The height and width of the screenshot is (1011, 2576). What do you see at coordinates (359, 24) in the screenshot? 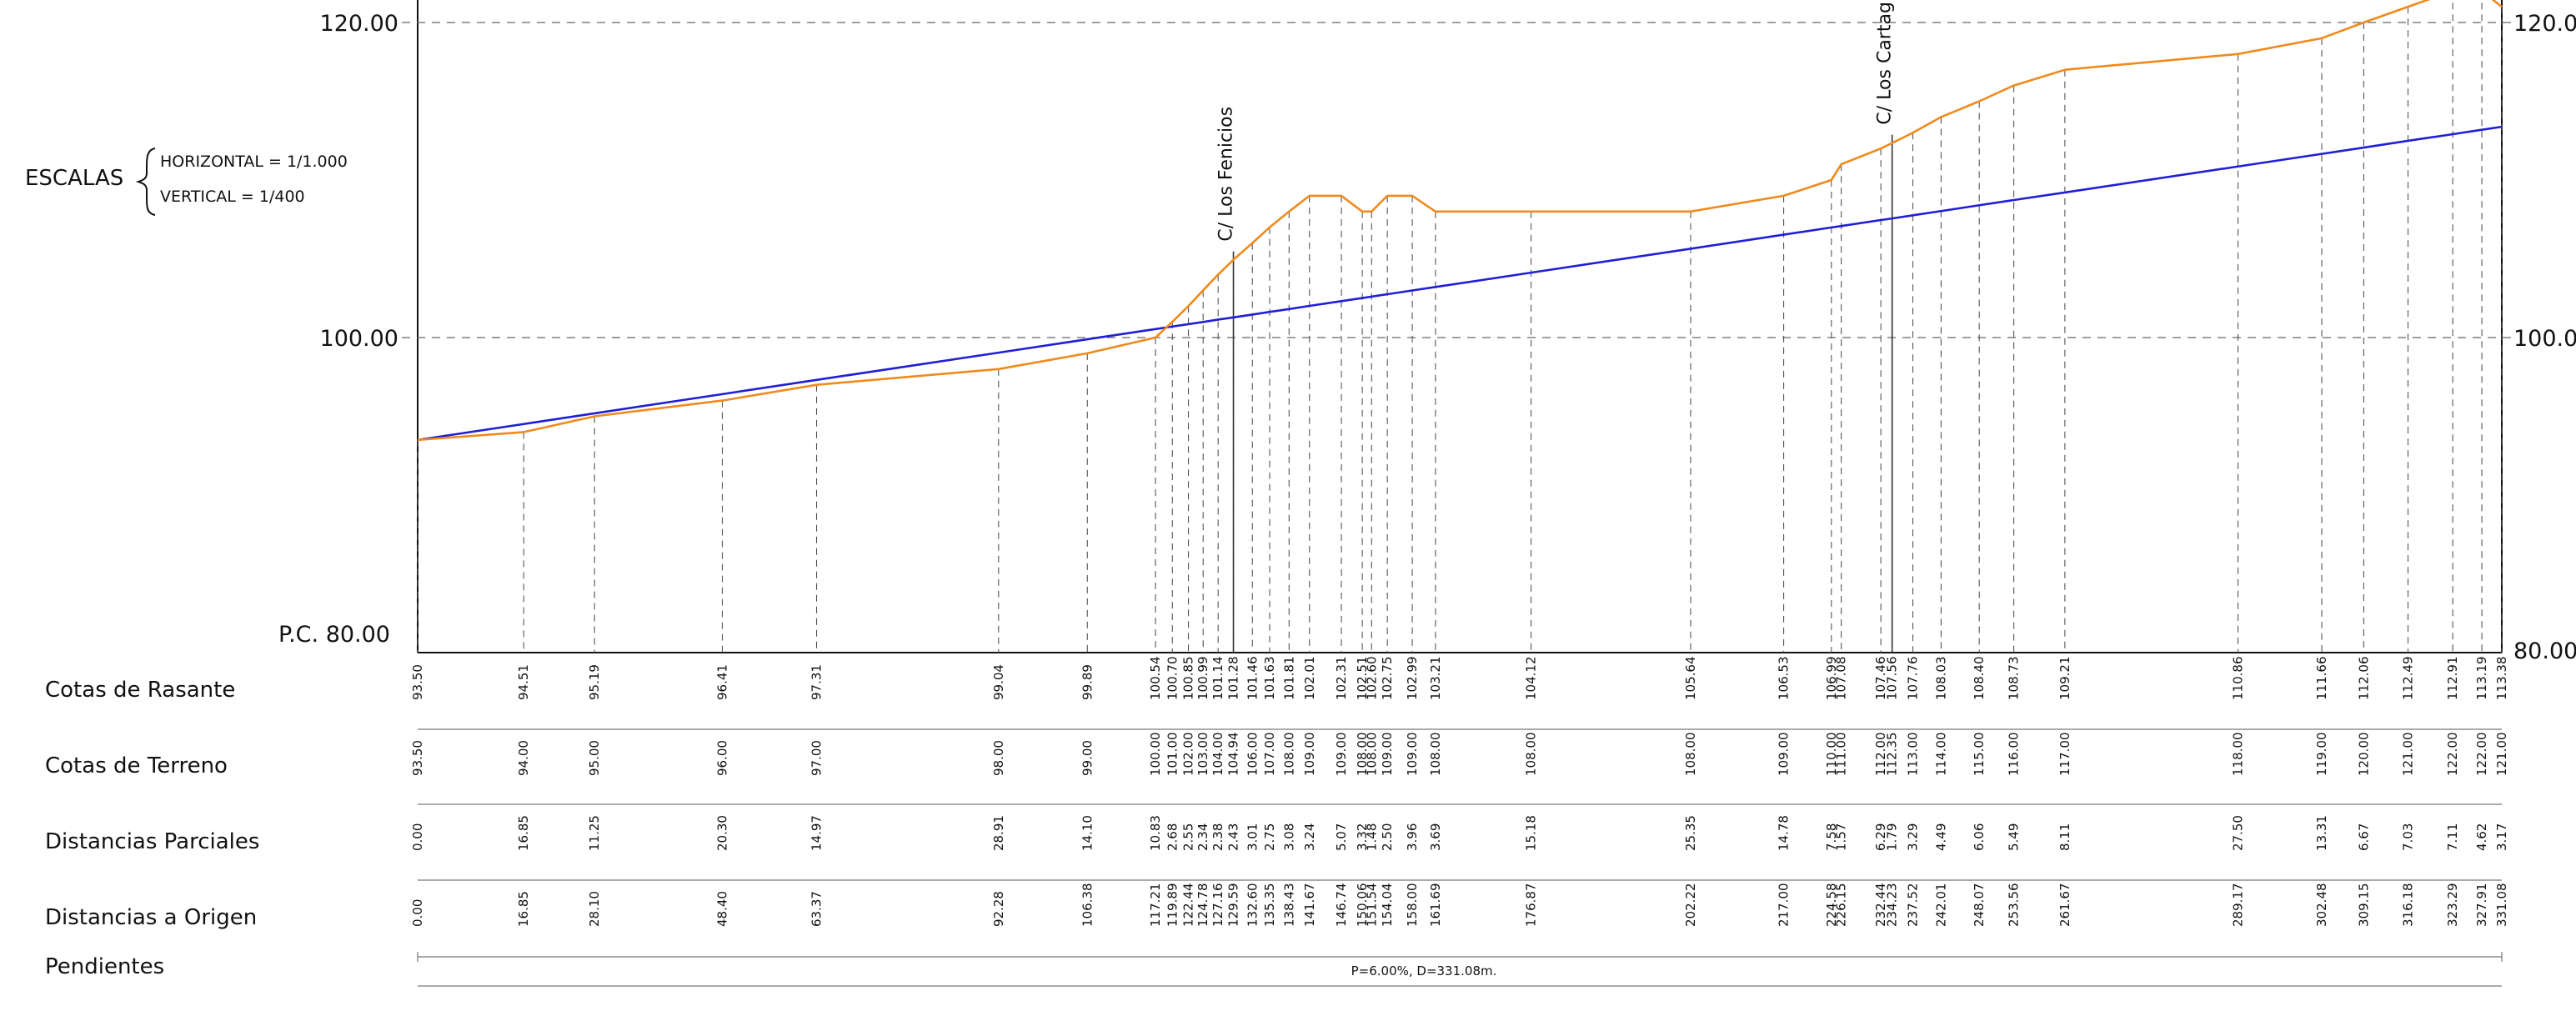
I see `axis-label-120-left: 120.00` at bounding box center [359, 24].